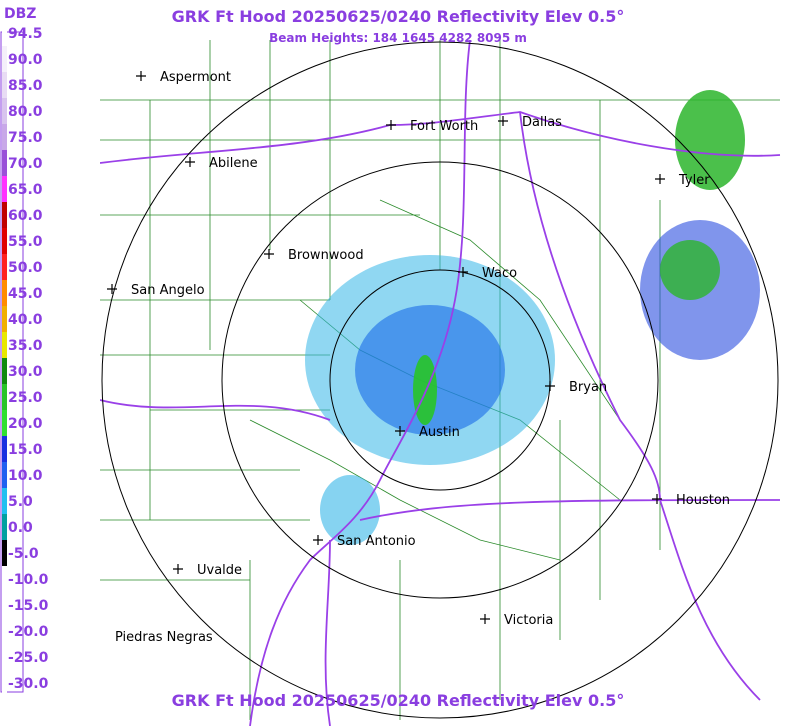 The image size is (797, 726). Describe the element at coordinates (25, 268) in the screenshot. I see `legend-label: 50.0` at that location.